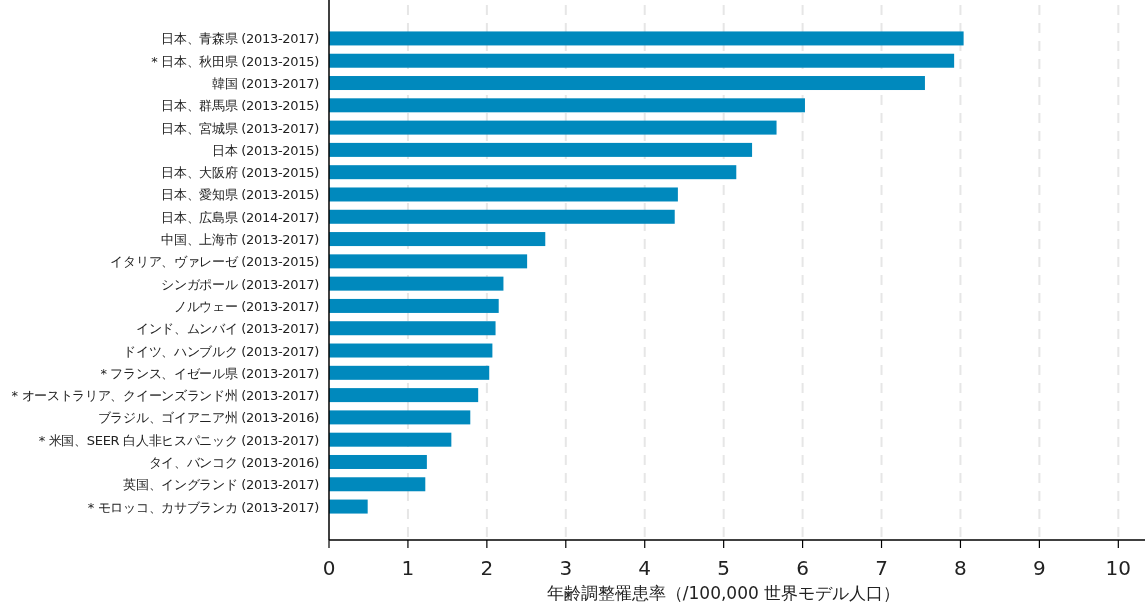 The image size is (1145, 607). What do you see at coordinates (802, 568) in the screenshot?
I see `x-tick-label: 6` at bounding box center [802, 568].